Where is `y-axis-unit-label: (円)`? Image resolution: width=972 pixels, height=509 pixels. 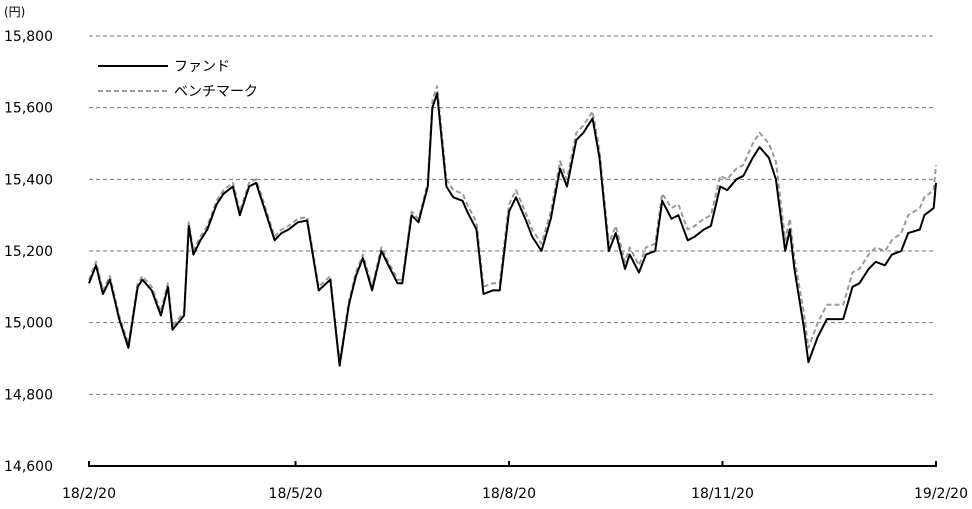
y-axis-unit-label: (円) is located at coordinates (14, 12).